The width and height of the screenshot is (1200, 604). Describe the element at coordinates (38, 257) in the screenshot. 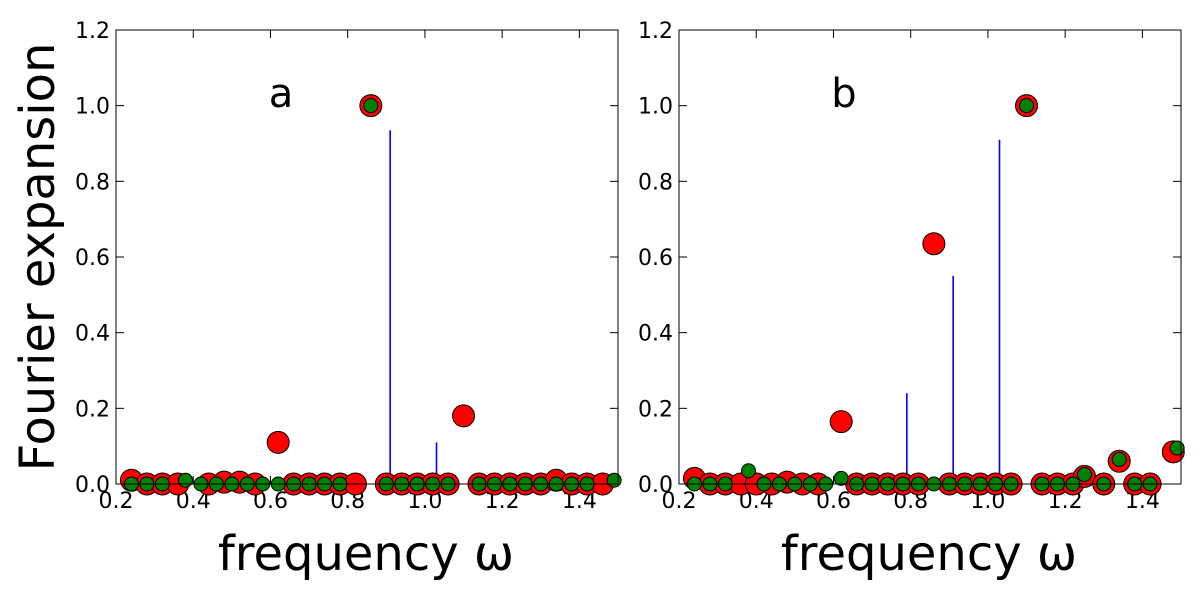

I see `y-axis-title: Fourier expansion` at that location.